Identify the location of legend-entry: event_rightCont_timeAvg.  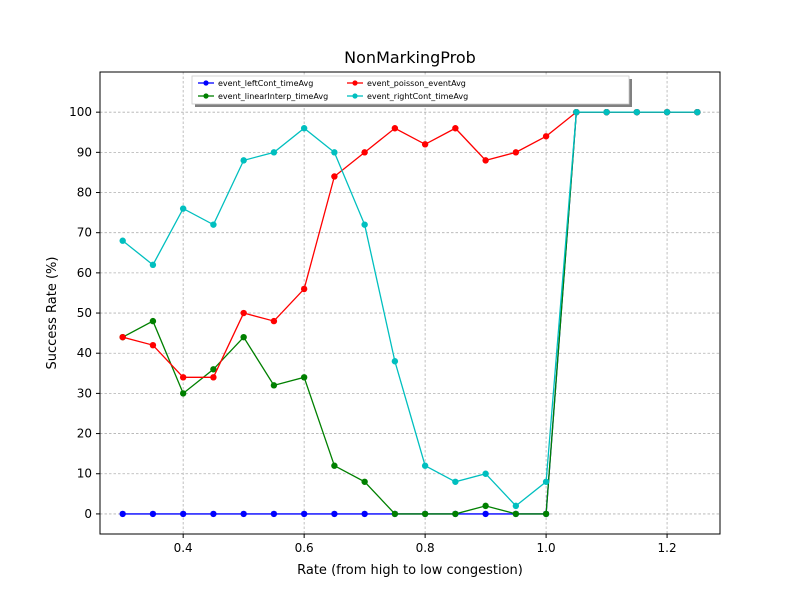
(407, 96).